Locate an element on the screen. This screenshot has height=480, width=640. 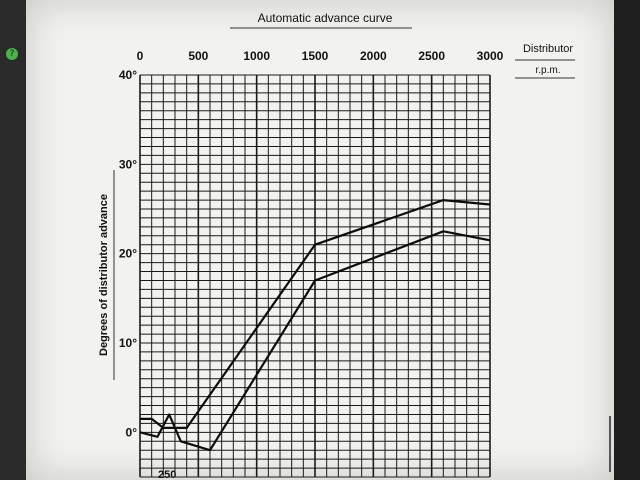
x-tick-label: 2000 is located at coordinates (373, 56).